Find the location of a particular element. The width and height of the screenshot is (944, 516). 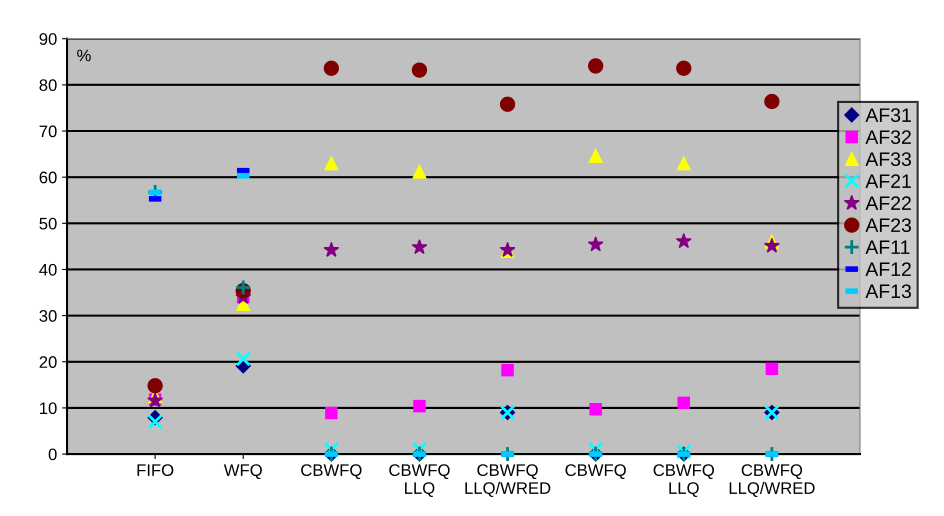

x-tick-label: FIFO is located at coordinates (156, 470).